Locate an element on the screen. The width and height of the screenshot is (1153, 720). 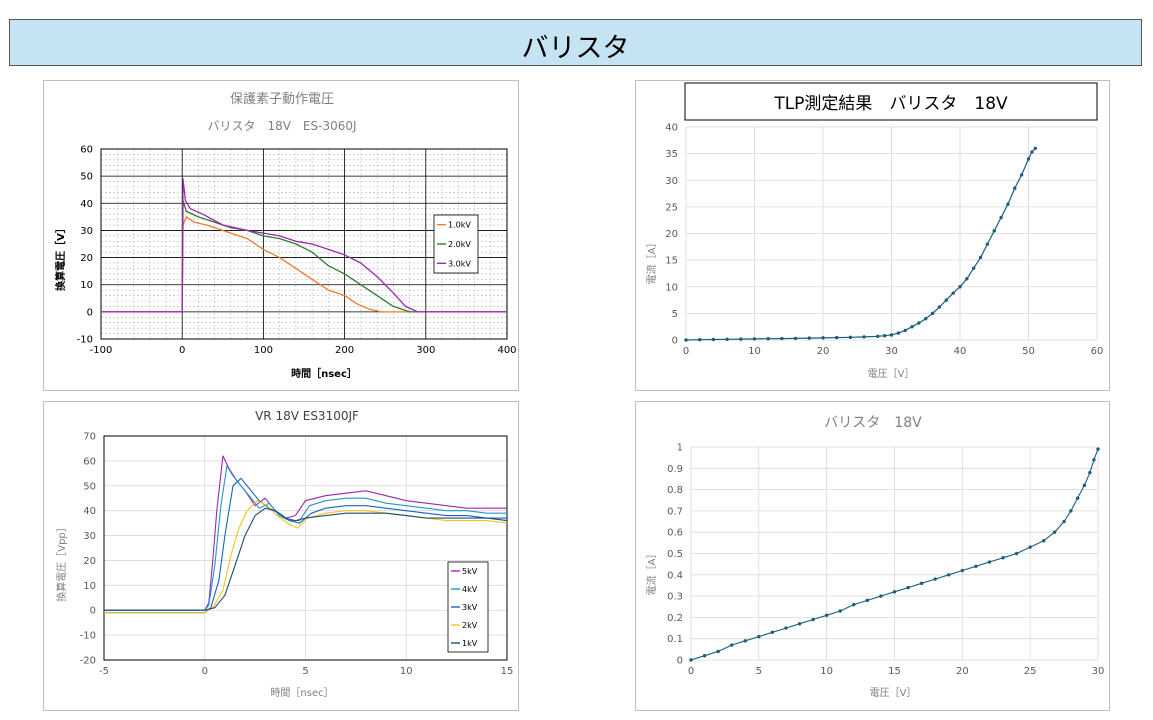
y-tick-label: 5 is located at coordinates (675, 314).